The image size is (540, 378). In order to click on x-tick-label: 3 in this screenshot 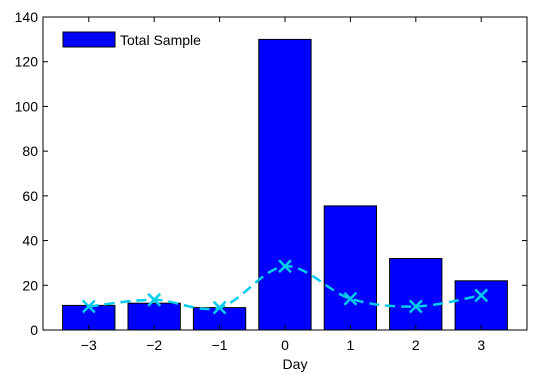, I will do `click(481, 345)`.